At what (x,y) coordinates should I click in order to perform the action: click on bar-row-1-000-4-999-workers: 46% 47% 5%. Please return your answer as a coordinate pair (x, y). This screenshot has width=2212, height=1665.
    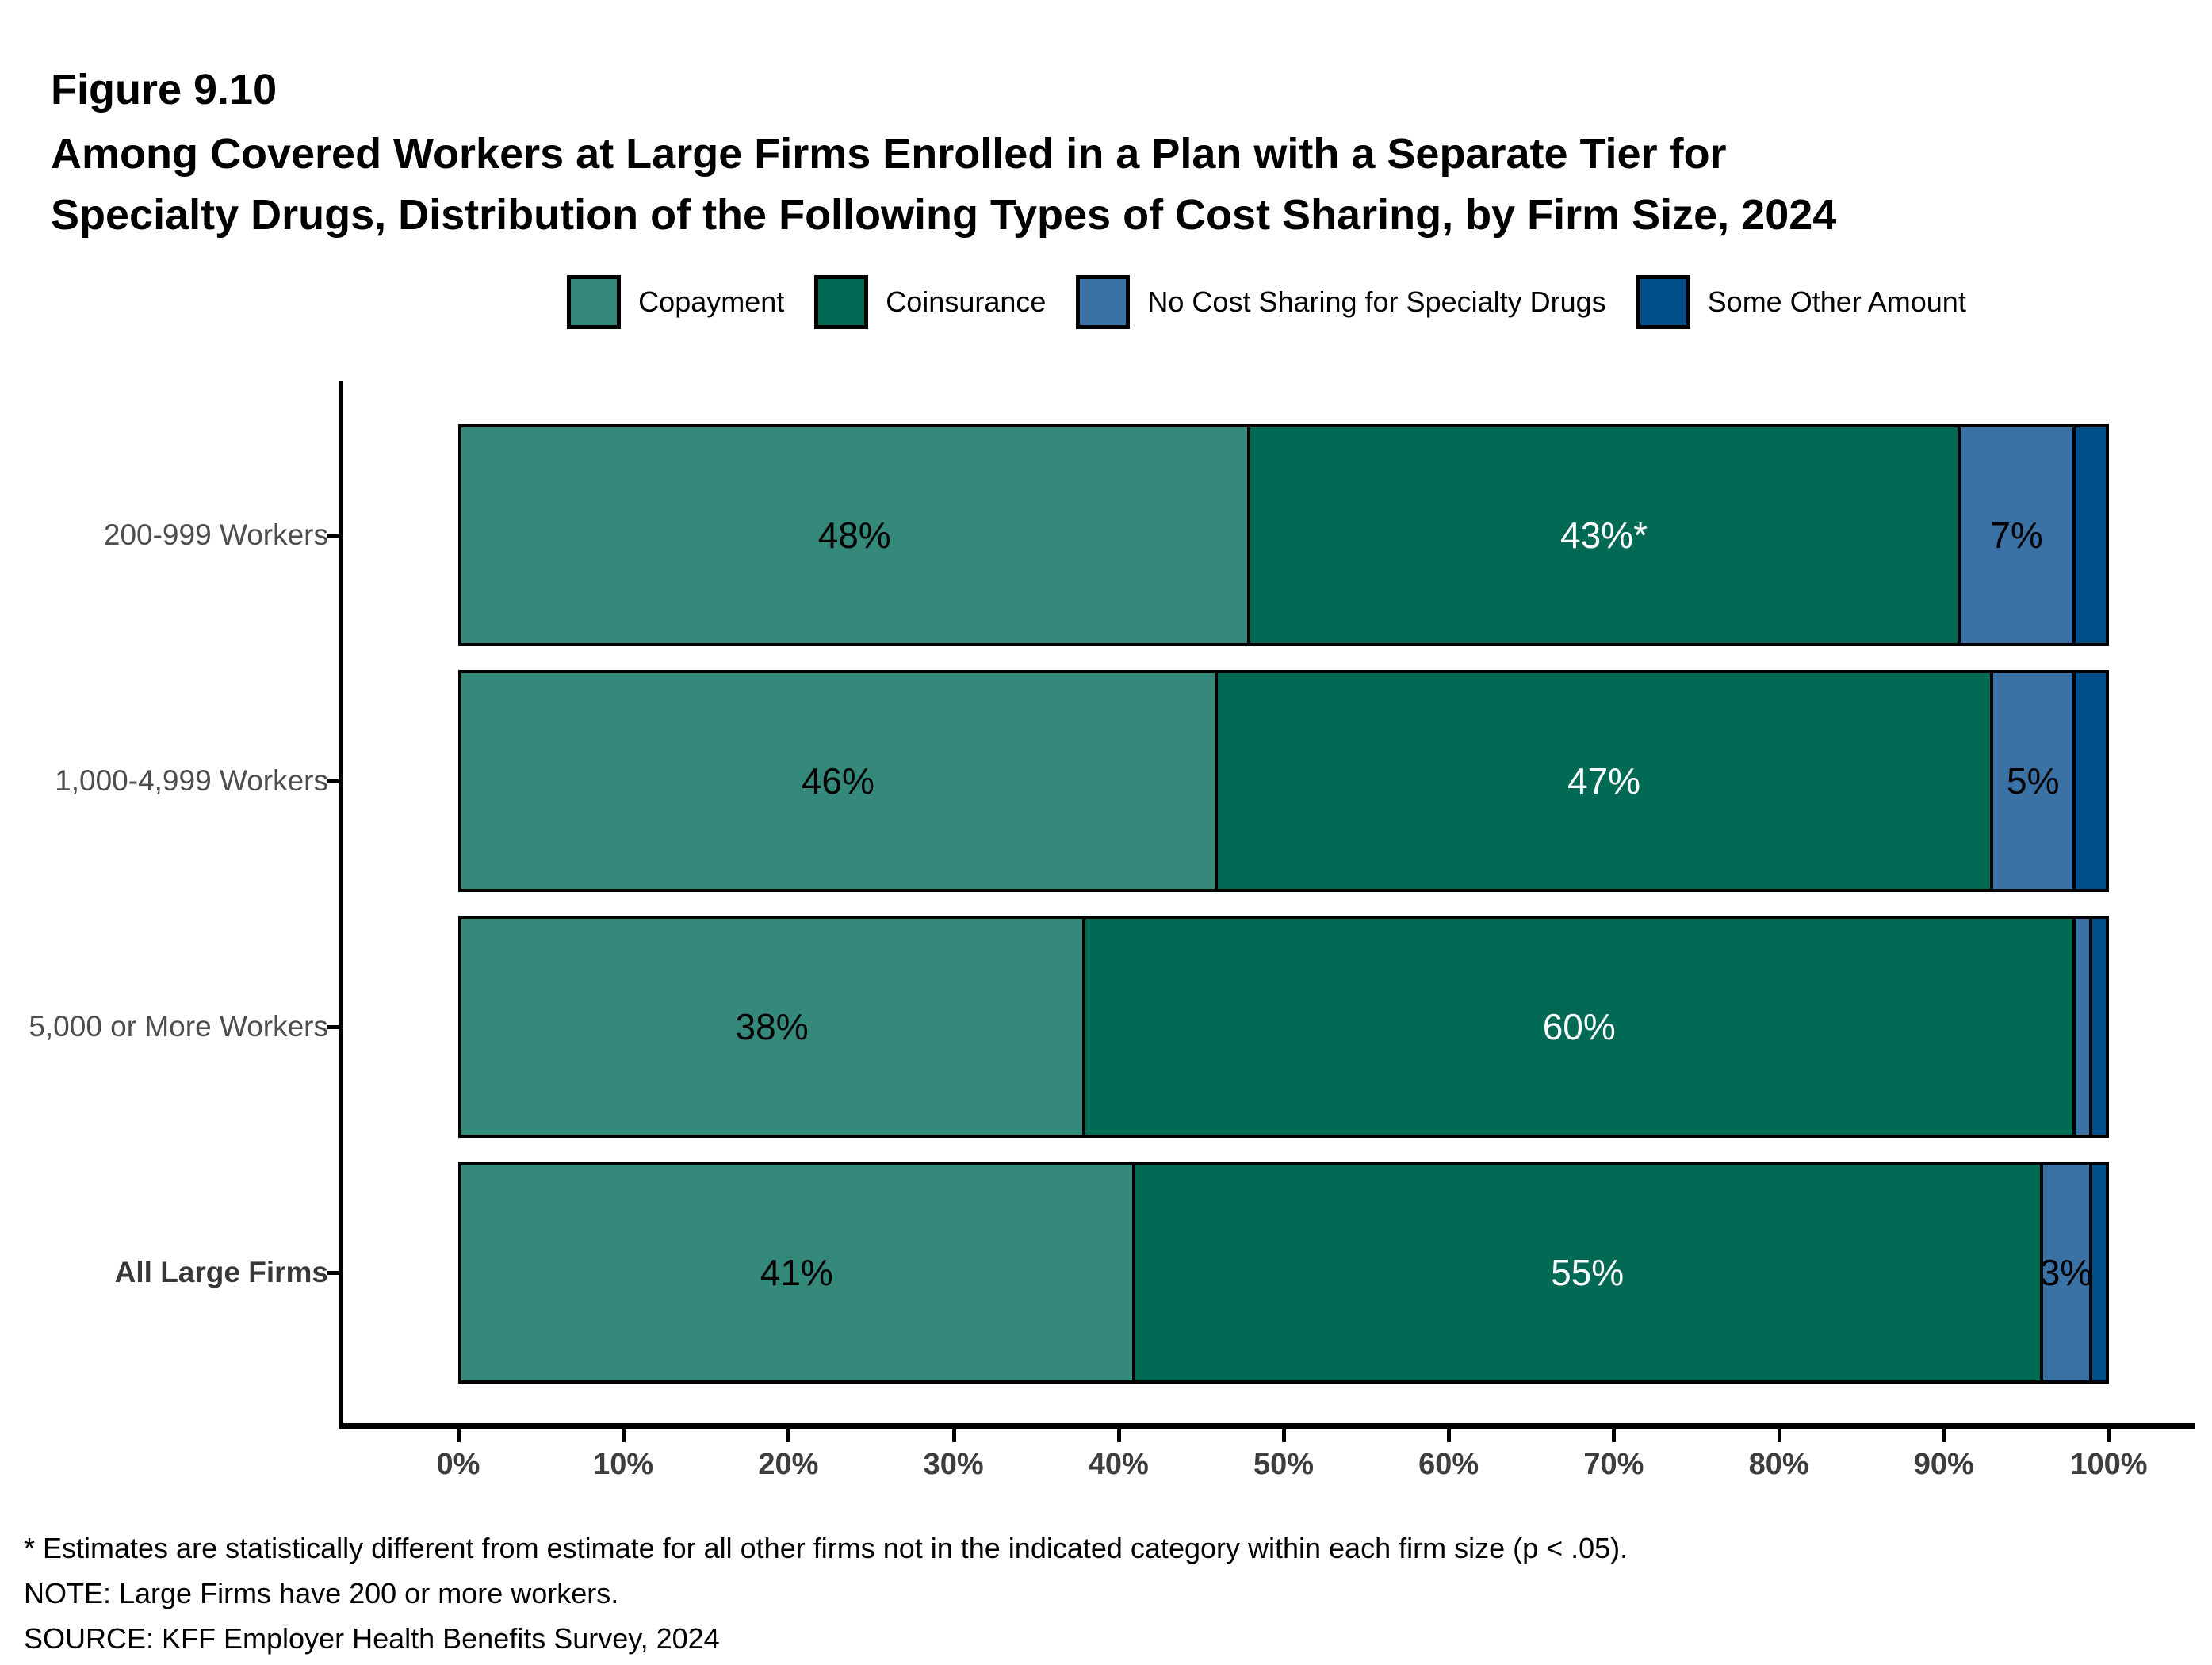
    Looking at the image, I should click on (1284, 781).